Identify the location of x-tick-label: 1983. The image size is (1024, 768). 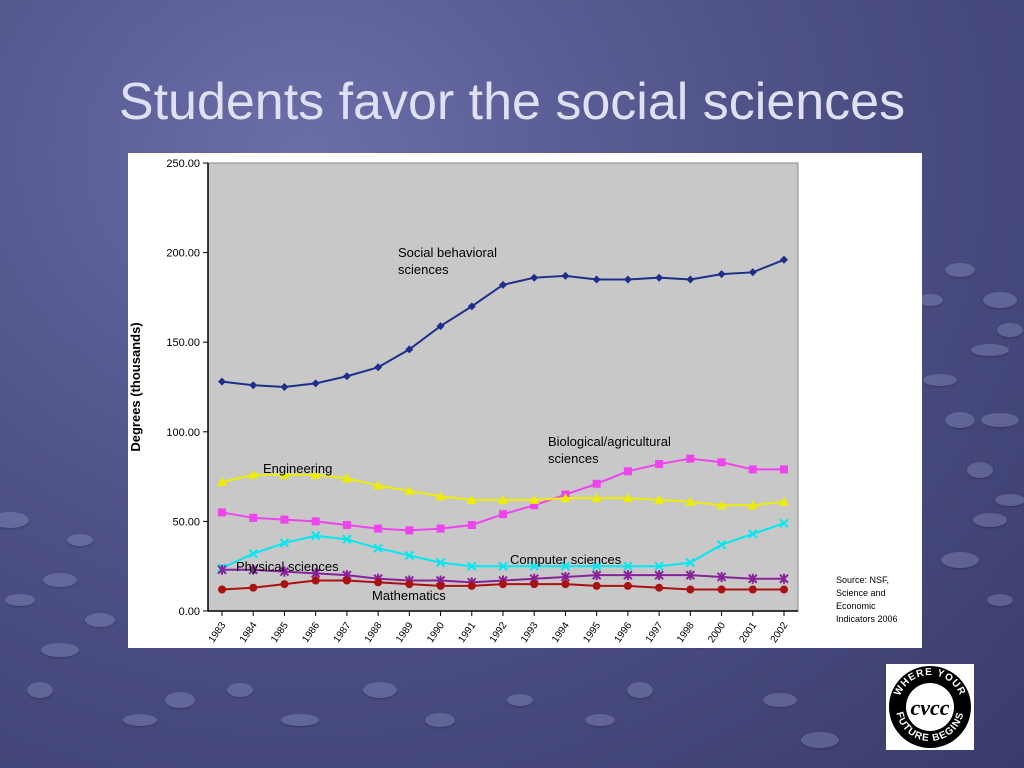
(218, 632).